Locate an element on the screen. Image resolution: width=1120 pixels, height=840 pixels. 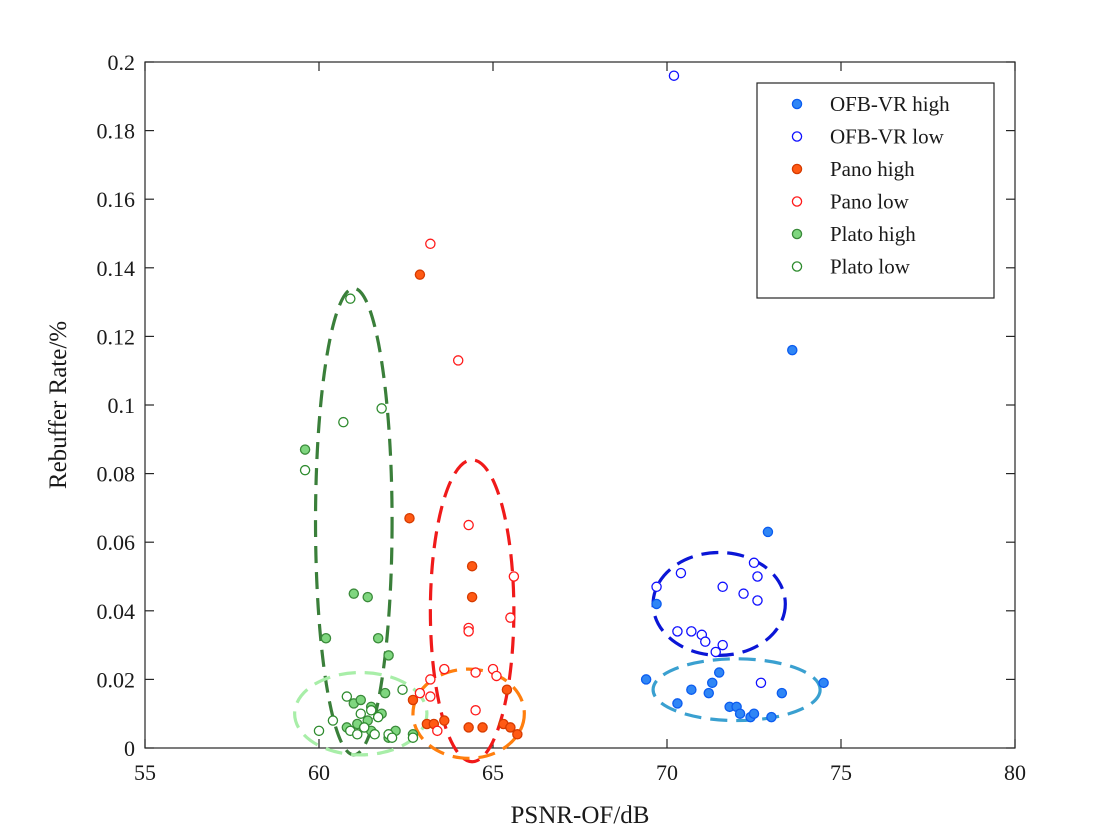
y-tick-label: 0.06 is located at coordinates (116, 542).